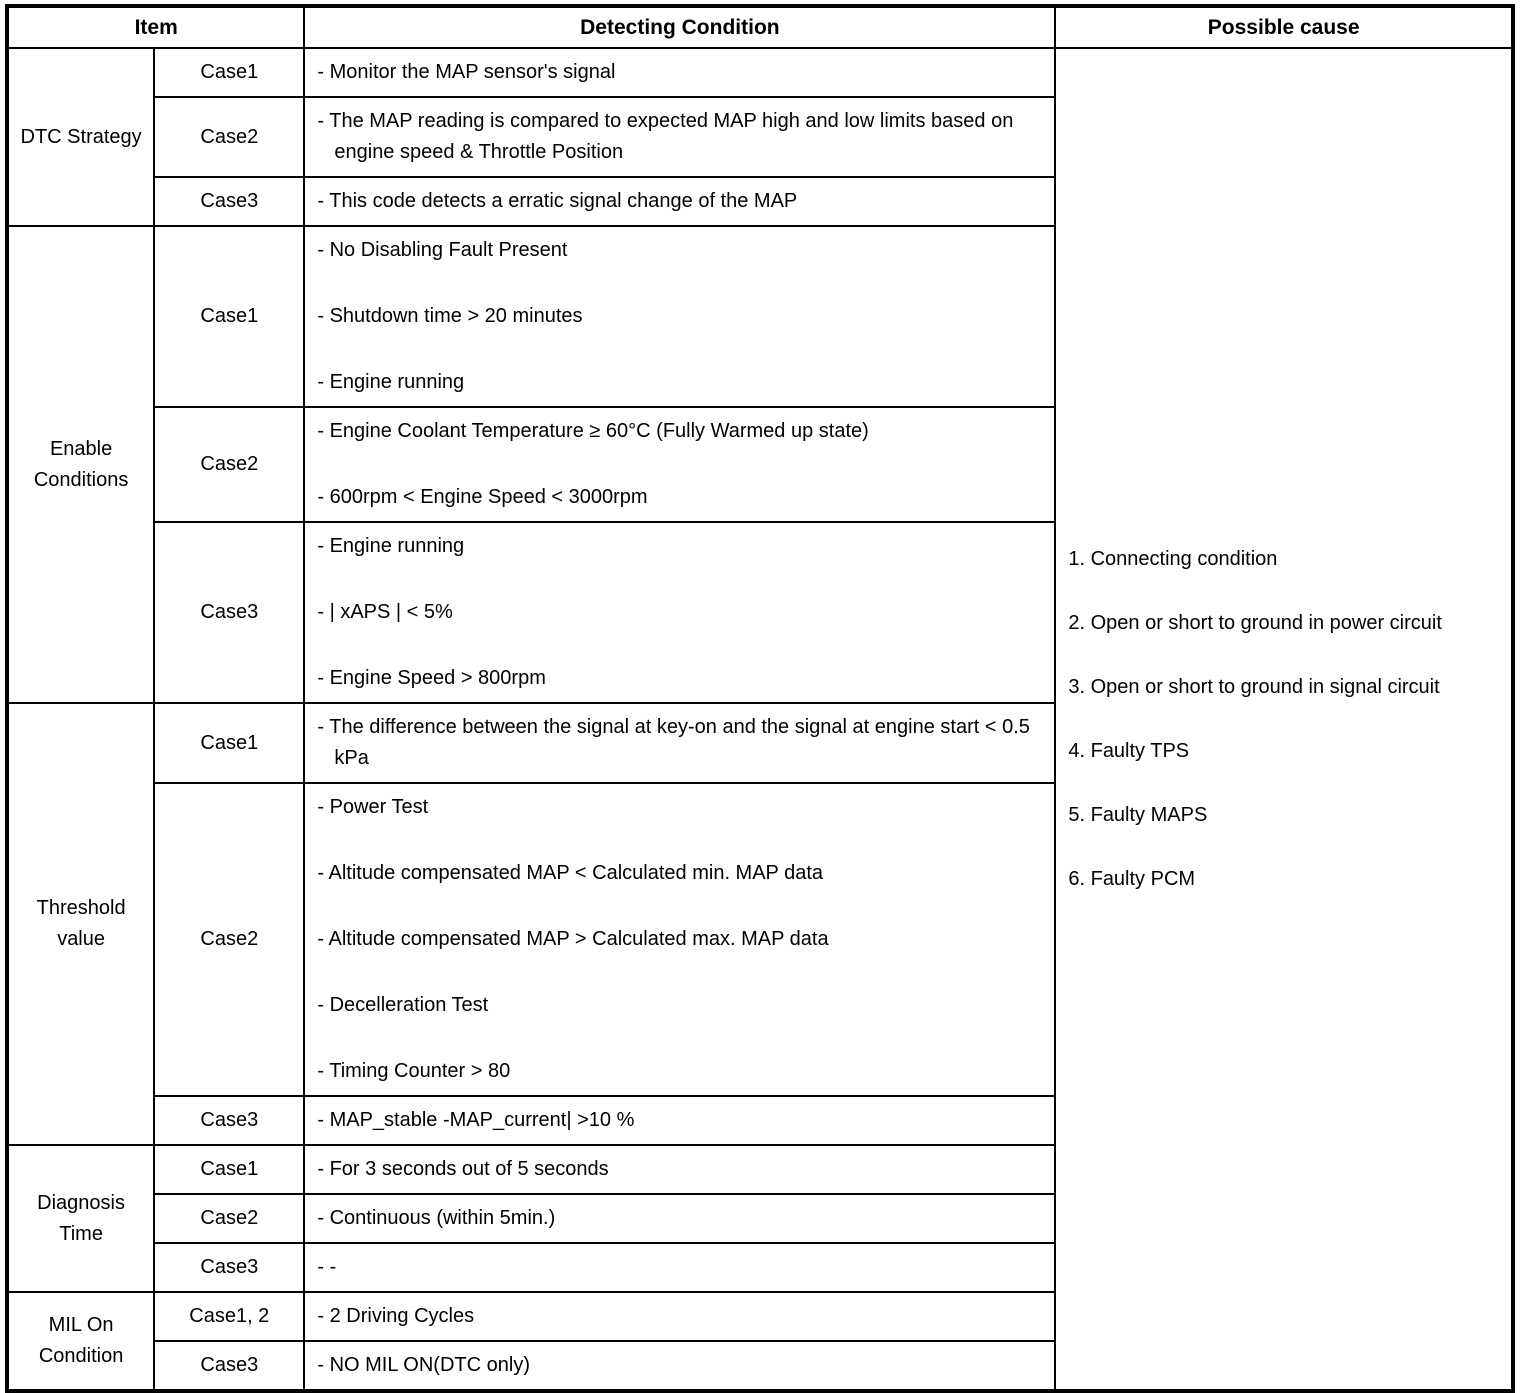  What do you see at coordinates (450, 316) in the screenshot?
I see `condition-bullet: - Shutdown time > 20 minutes` at bounding box center [450, 316].